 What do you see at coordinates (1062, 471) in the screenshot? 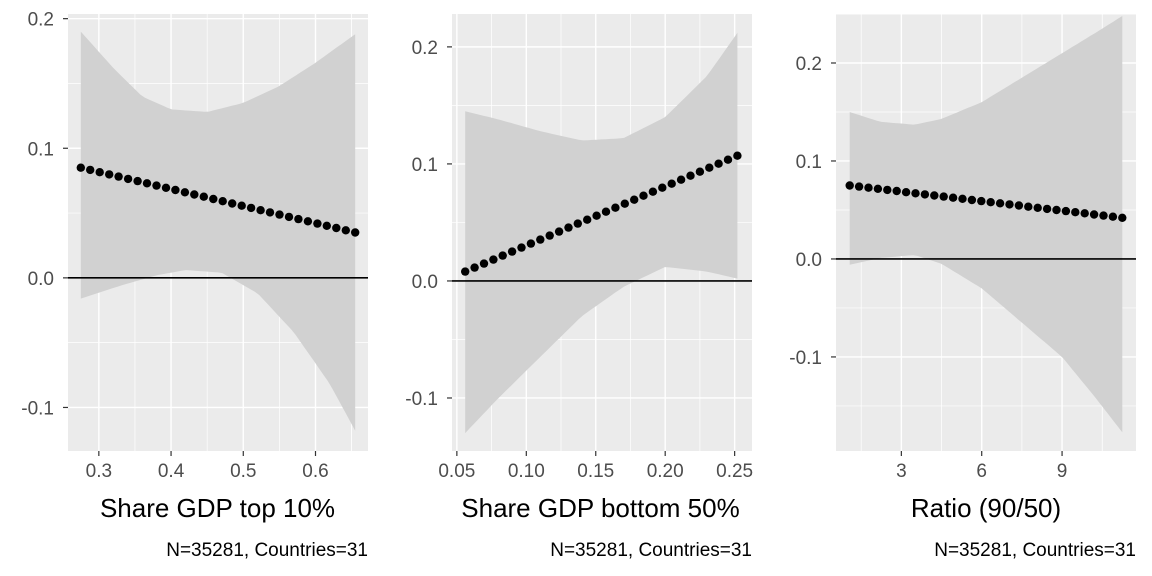
I see `x-tick-label: 9` at bounding box center [1062, 471].